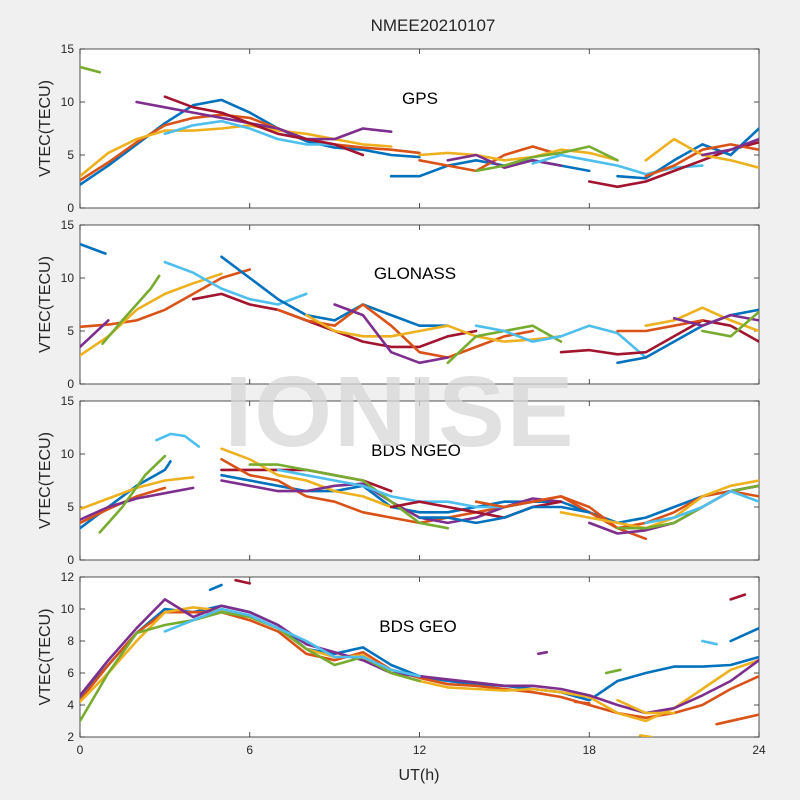 The height and width of the screenshot is (800, 800). What do you see at coordinates (70, 673) in the screenshot?
I see `y-tick-label: 6` at bounding box center [70, 673].